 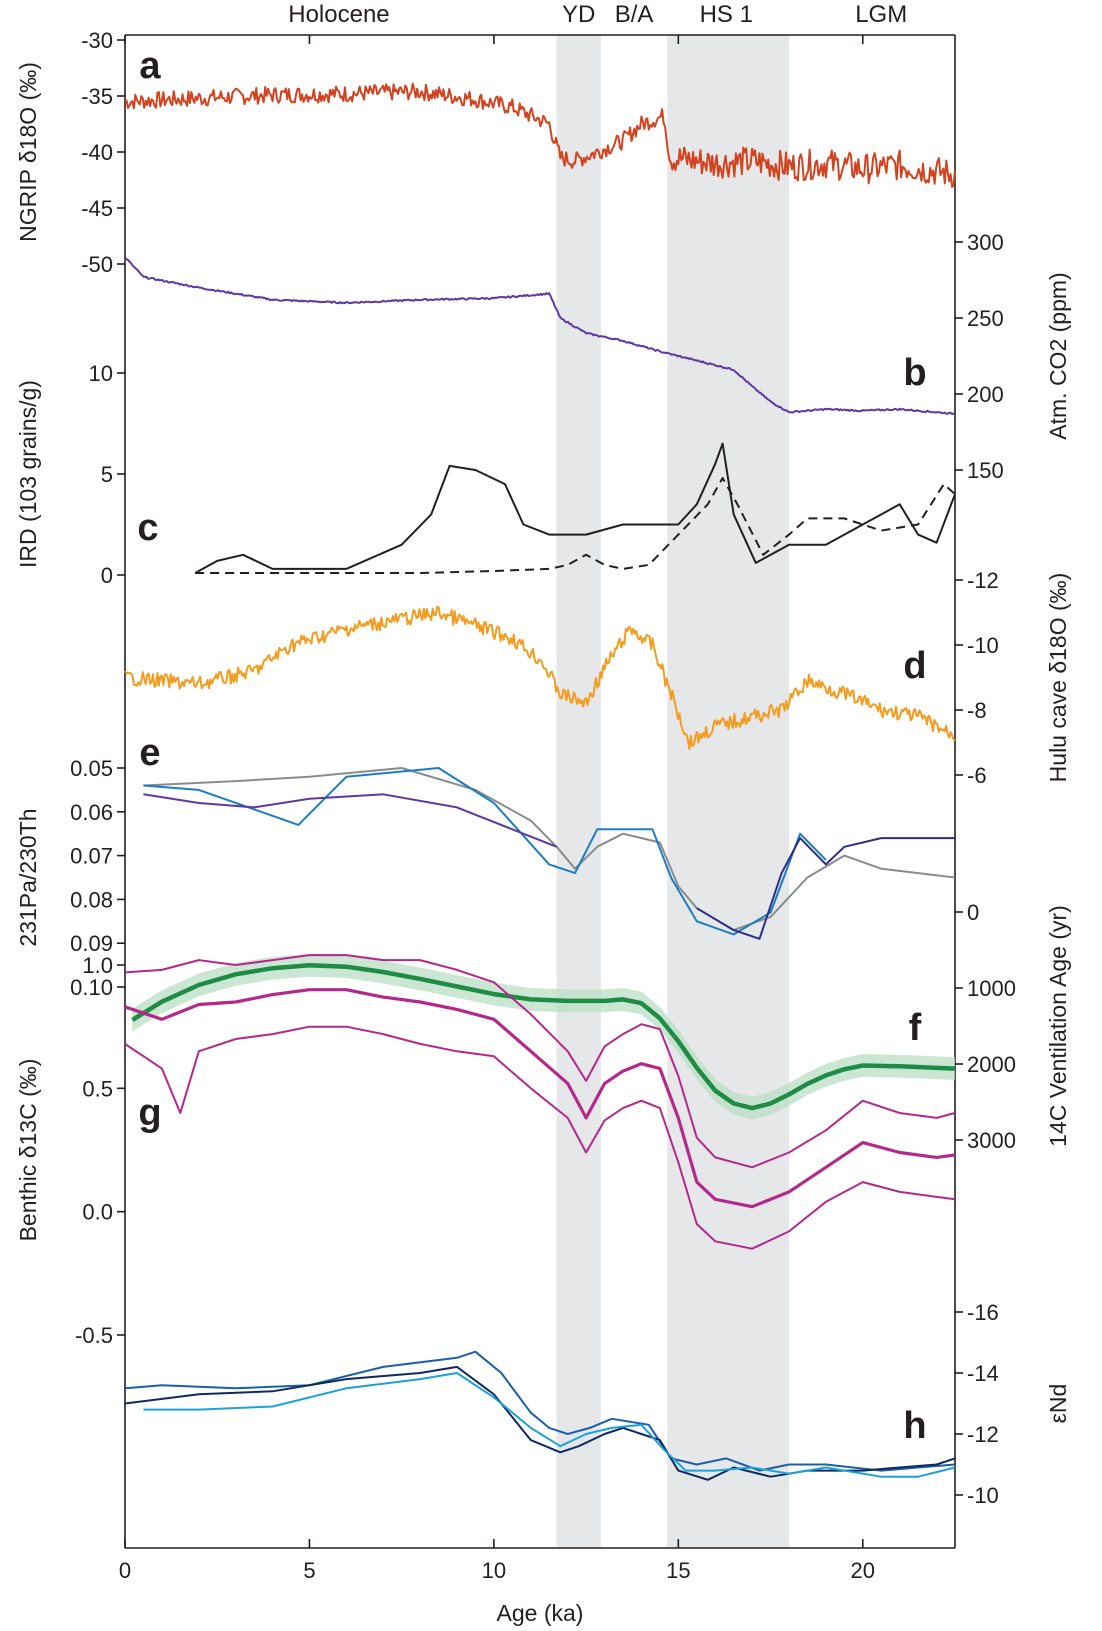 What do you see at coordinates (125, 1570) in the screenshot?
I see `x-tick-label: 0` at bounding box center [125, 1570].